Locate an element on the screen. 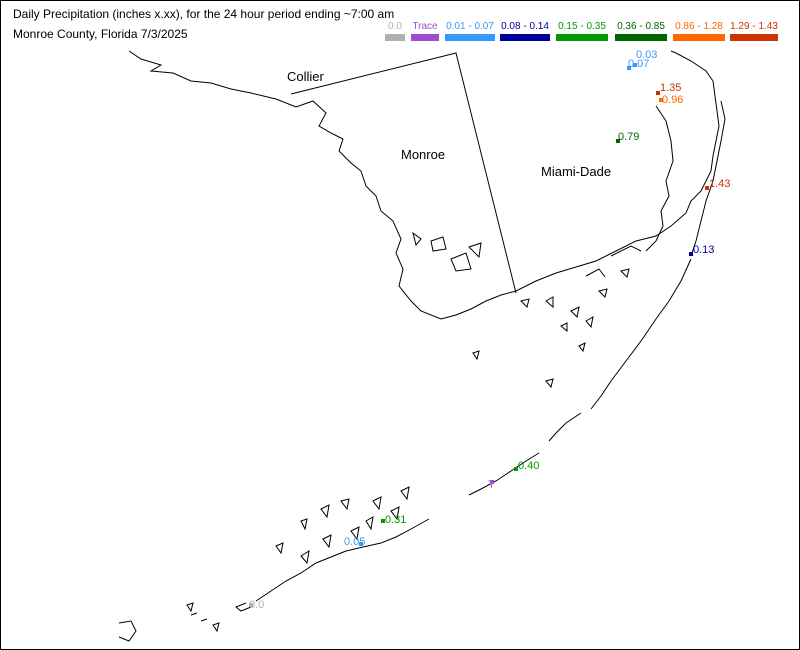  legend-label: 0.86 - 1.28 is located at coordinates (699, 26).